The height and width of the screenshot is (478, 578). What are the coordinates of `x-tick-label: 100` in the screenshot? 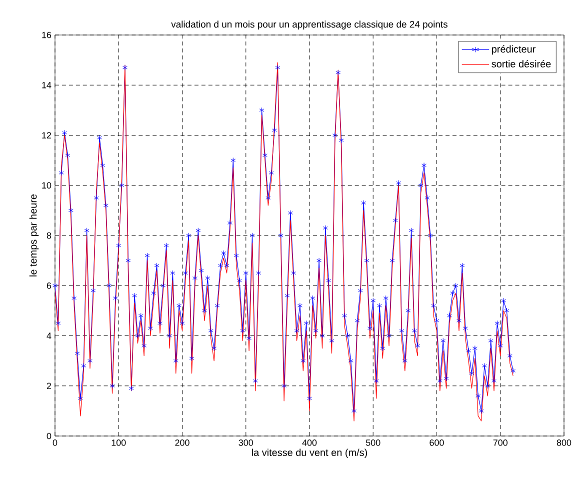 It's located at (119, 443).